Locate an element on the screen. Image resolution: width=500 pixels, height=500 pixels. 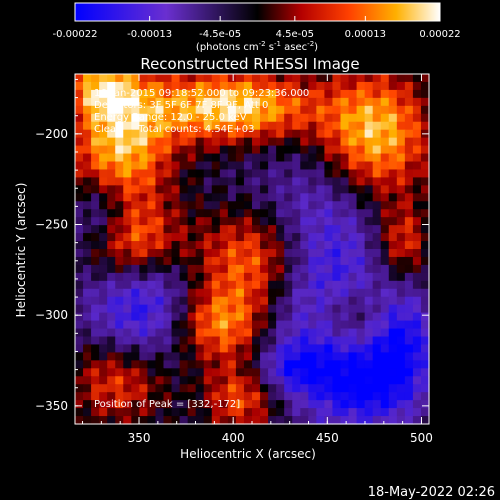
x-axis-label: Heliocentric X (arcsec) is located at coordinates (248, 454).